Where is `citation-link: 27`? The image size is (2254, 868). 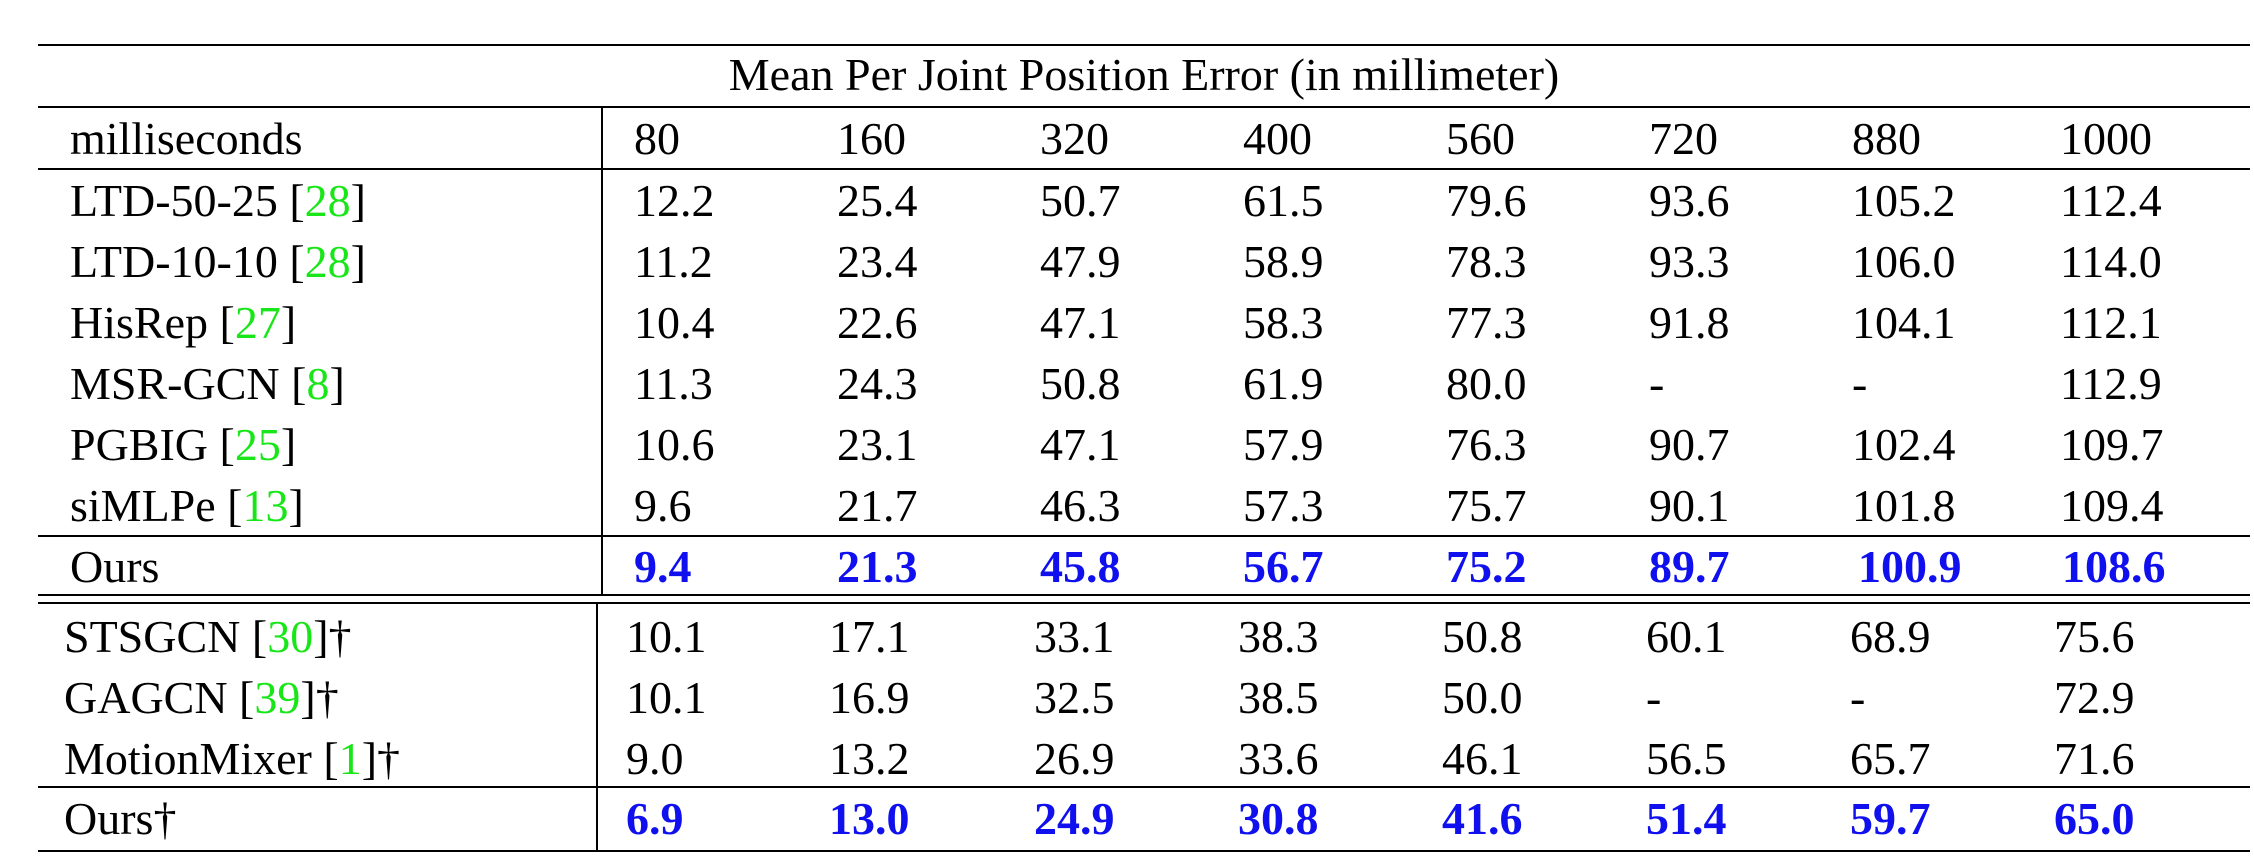 citation-link: 27 is located at coordinates (257, 322).